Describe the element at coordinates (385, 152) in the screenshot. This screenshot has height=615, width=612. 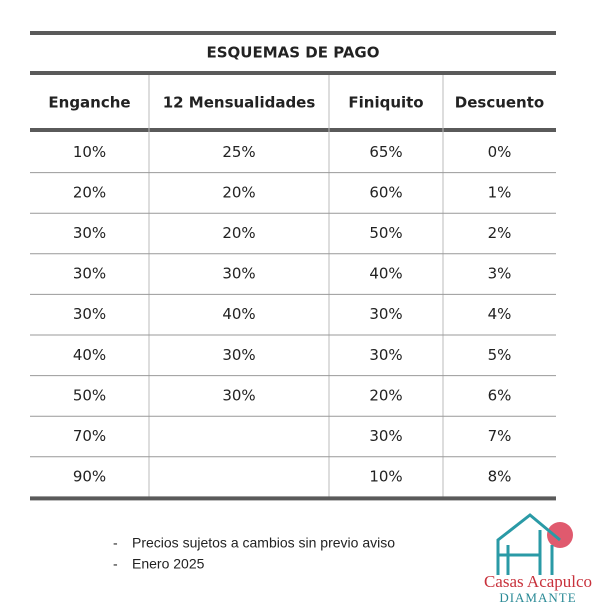
I see `cell: 65%` at that location.